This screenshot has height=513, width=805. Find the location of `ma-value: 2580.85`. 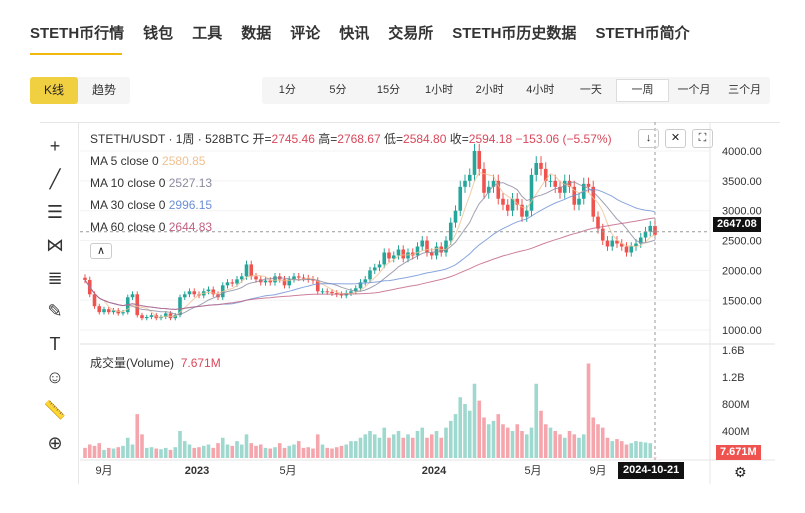

ma-value: 2580.85 is located at coordinates (184, 161).